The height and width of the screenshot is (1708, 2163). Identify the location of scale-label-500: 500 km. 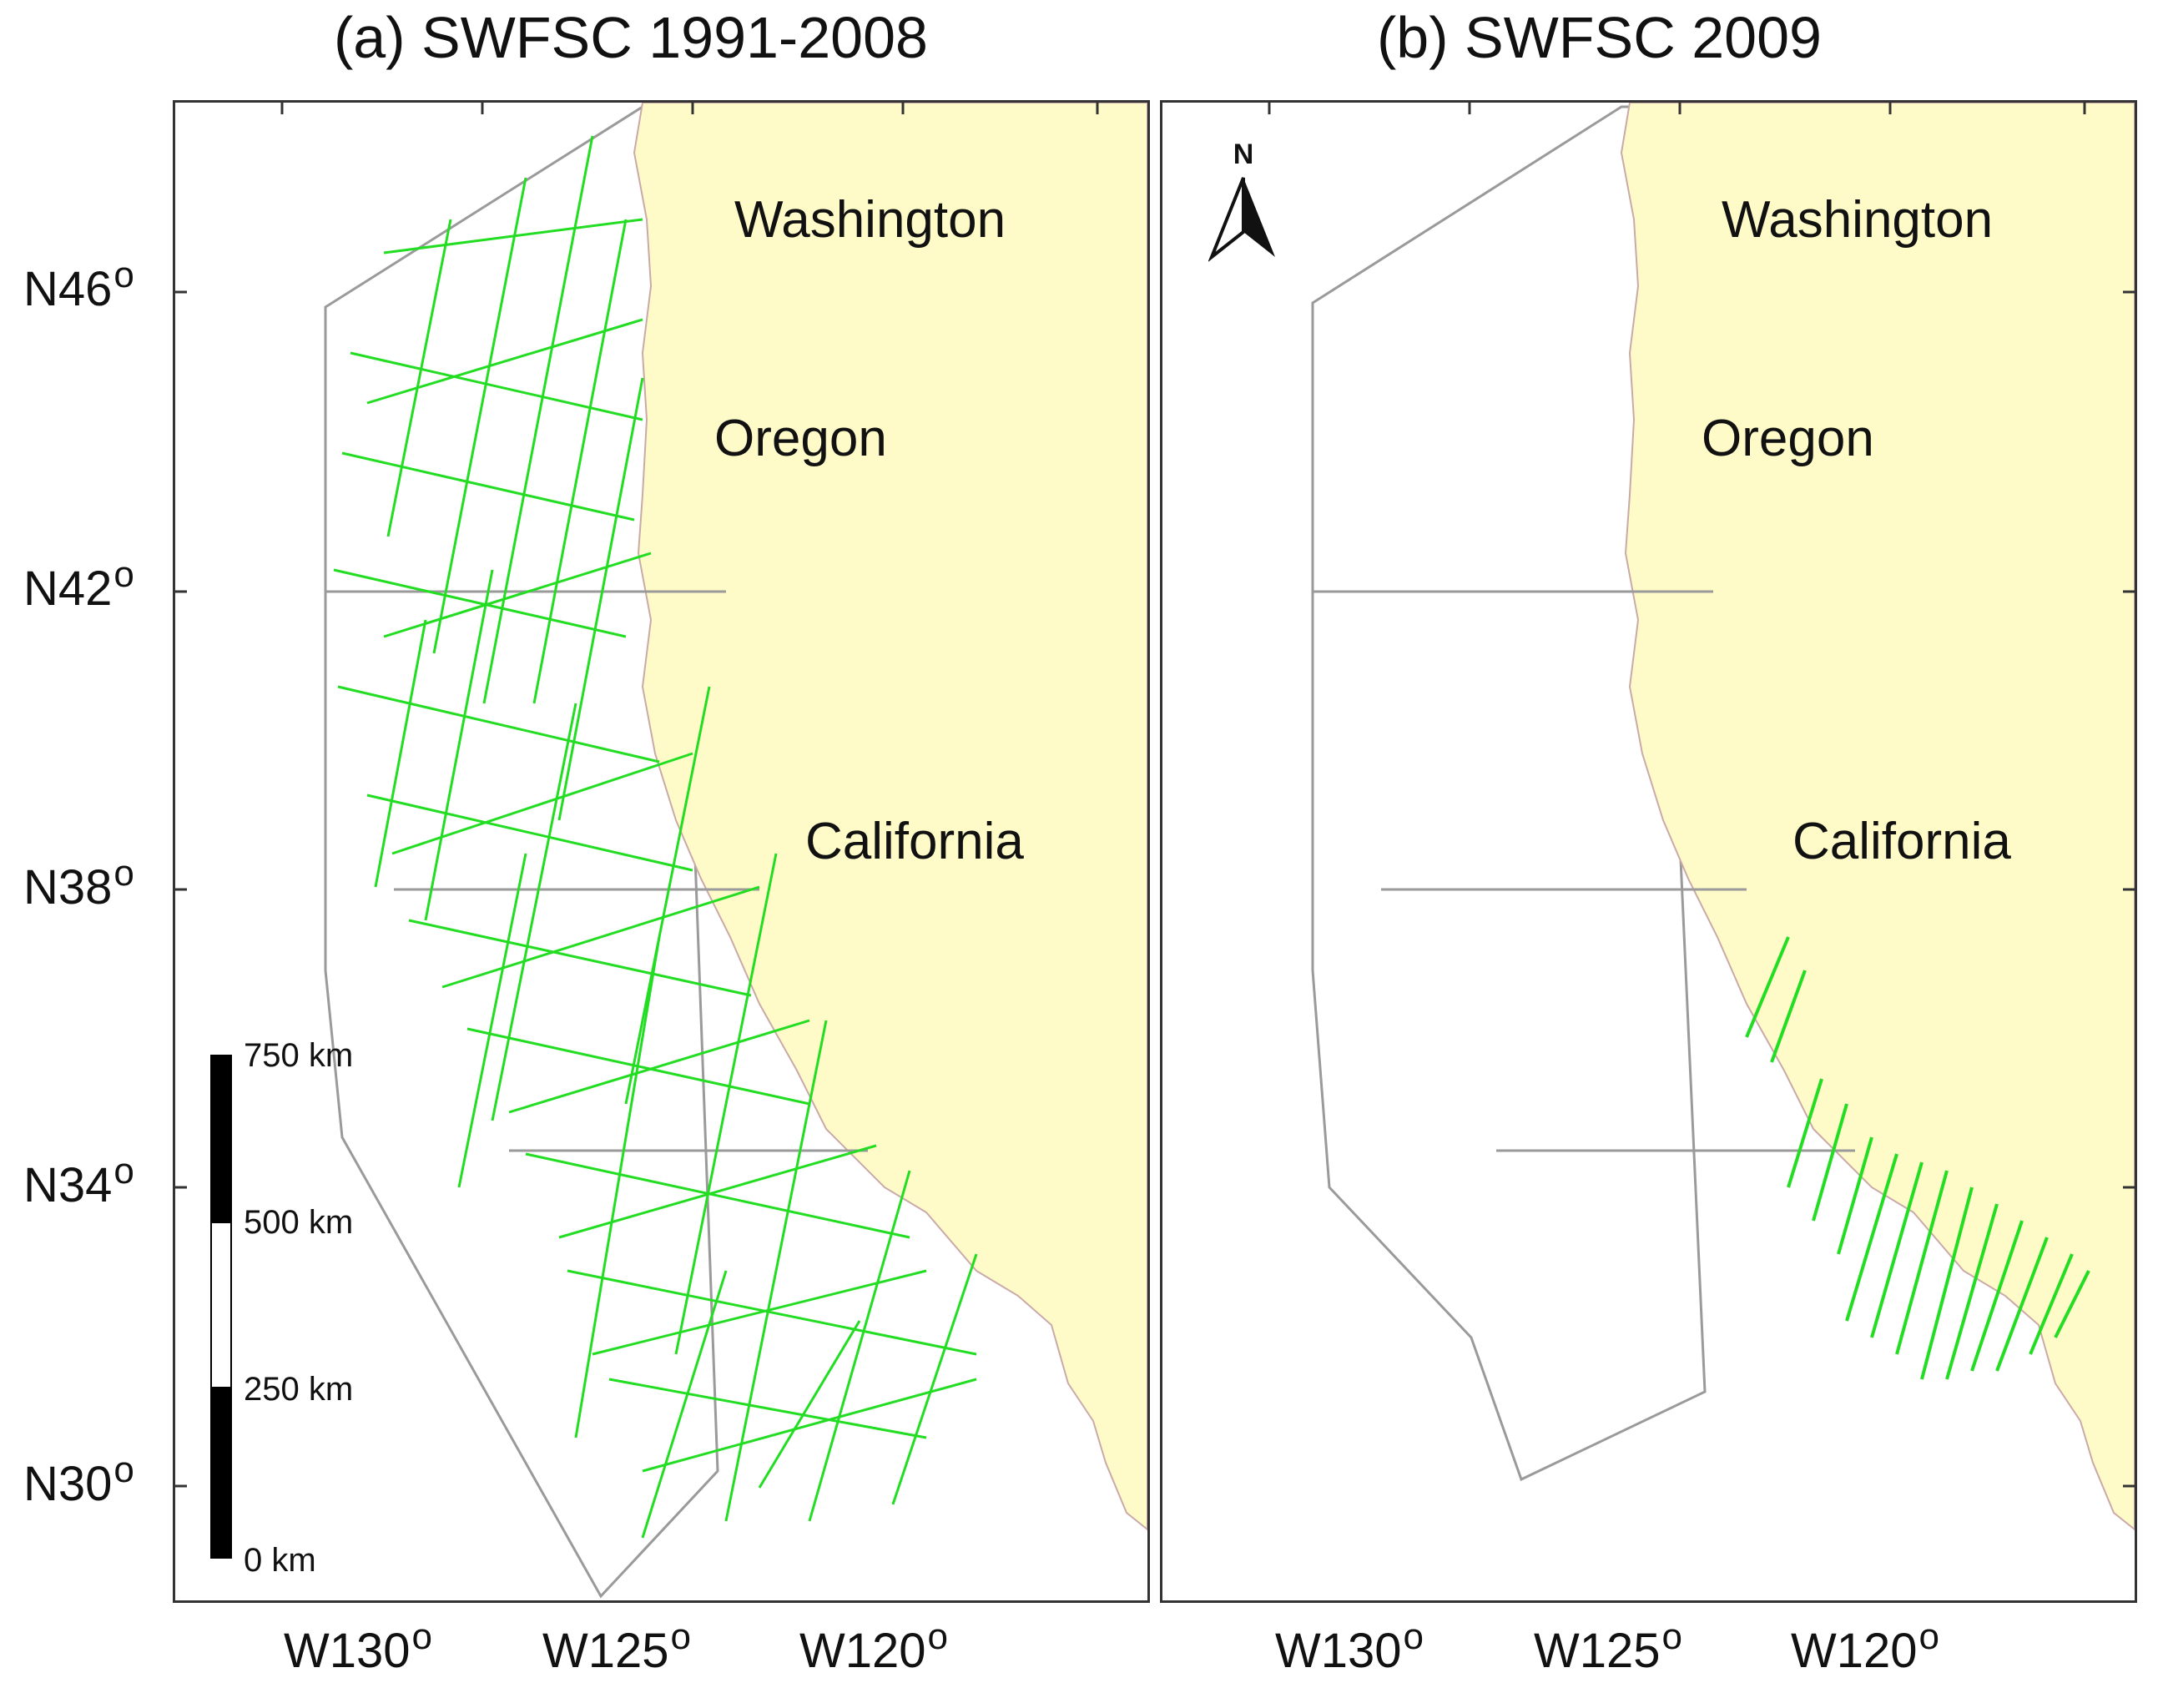
(299, 1222).